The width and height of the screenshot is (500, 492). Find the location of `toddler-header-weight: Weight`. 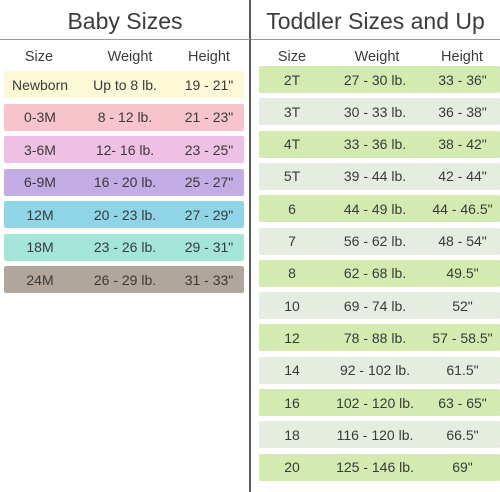

toddler-header-weight: Weight is located at coordinates (377, 57).